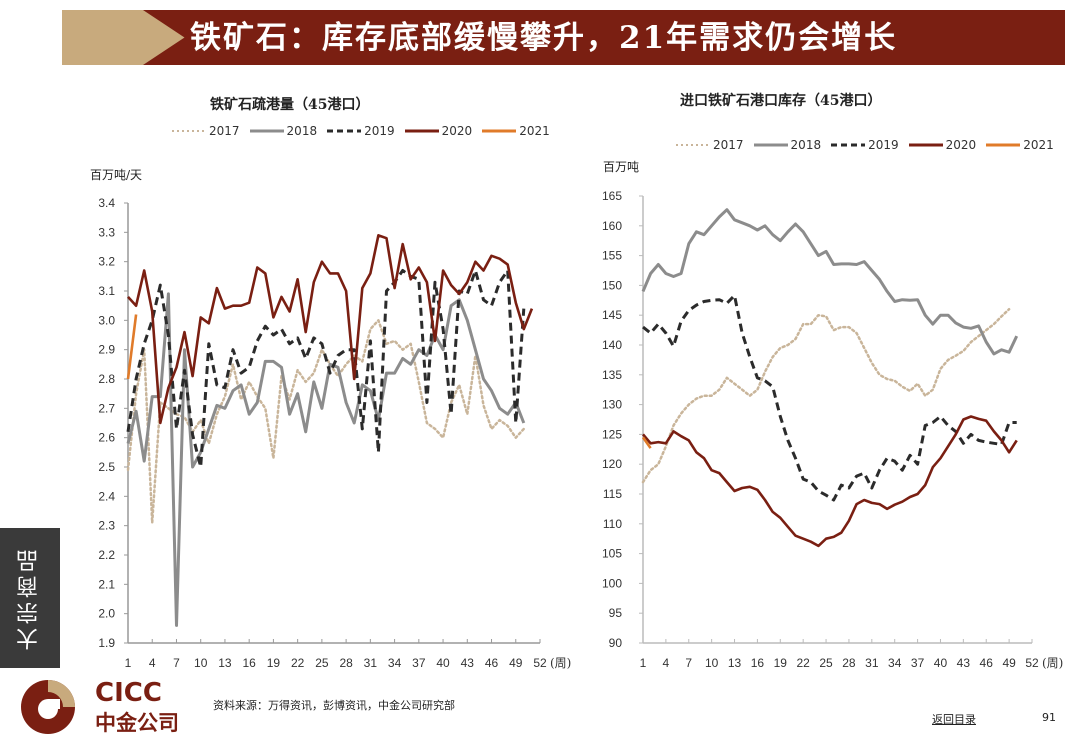  I want to click on page-title: 铁矿石：库存底部缓慢攀升，21年需求仍会增长, so click(544, 38).